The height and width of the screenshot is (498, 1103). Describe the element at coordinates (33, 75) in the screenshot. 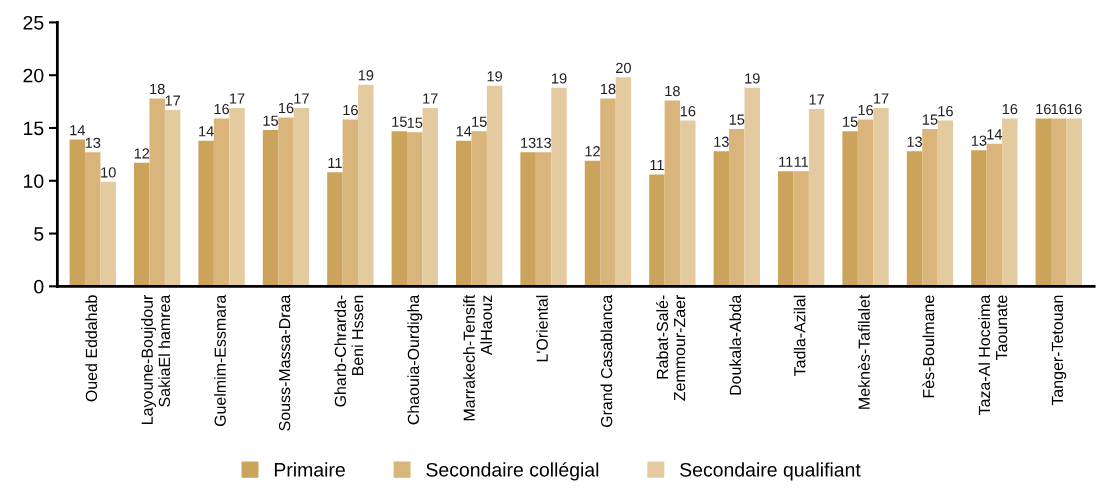

I see `y-tick-label: 20` at that location.